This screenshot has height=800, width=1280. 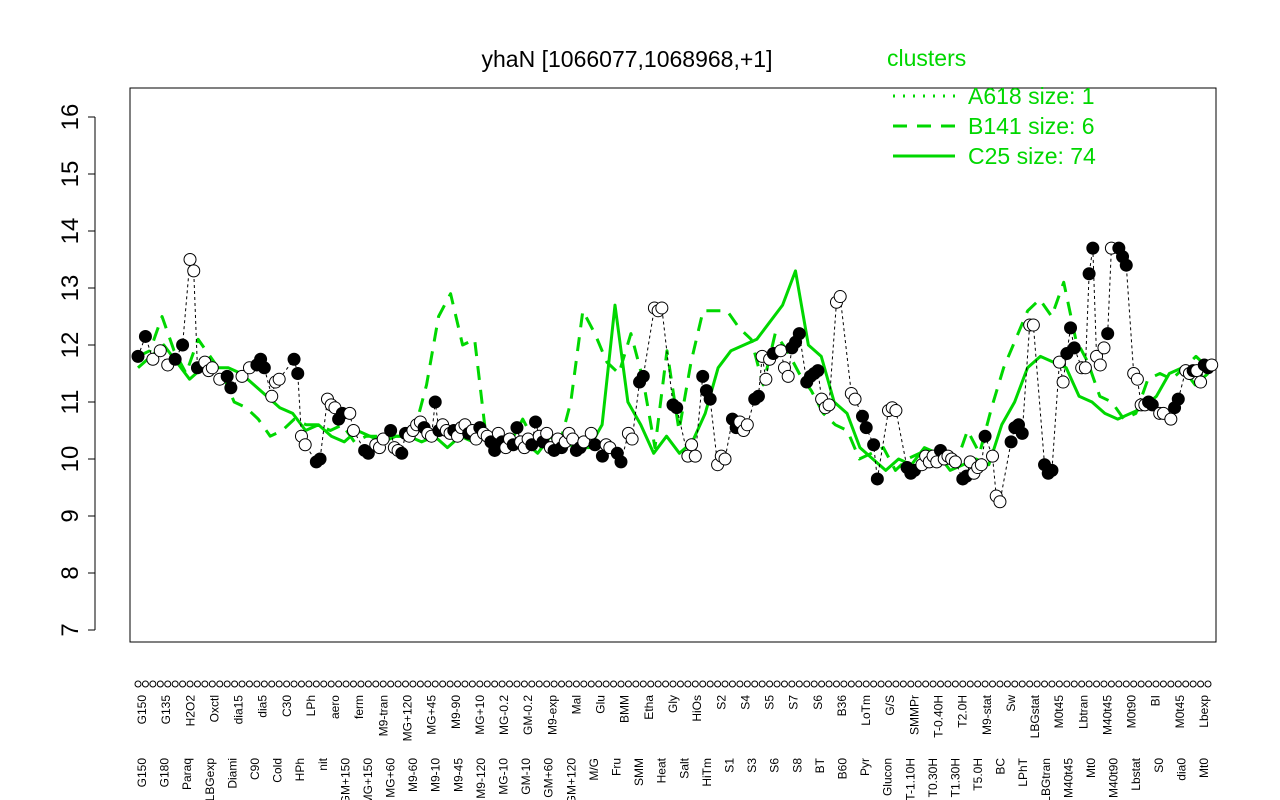 What do you see at coordinates (955, 777) in the screenshot?
I see `x-tick-label: T1.30H` at bounding box center [955, 777].